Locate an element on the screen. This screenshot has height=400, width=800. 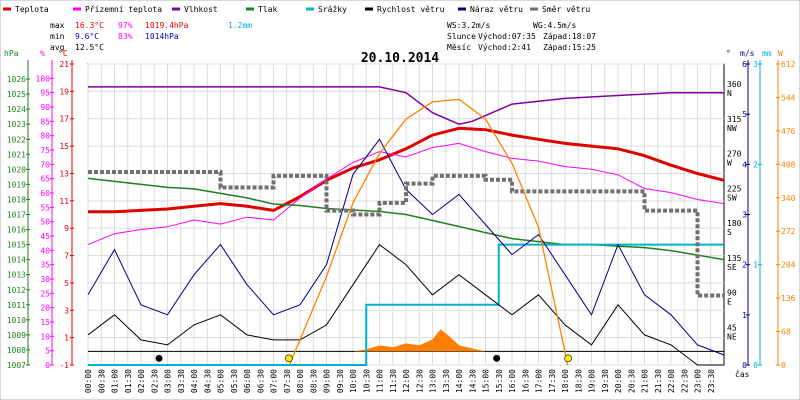
moonset-marker is located at coordinates (497, 358).